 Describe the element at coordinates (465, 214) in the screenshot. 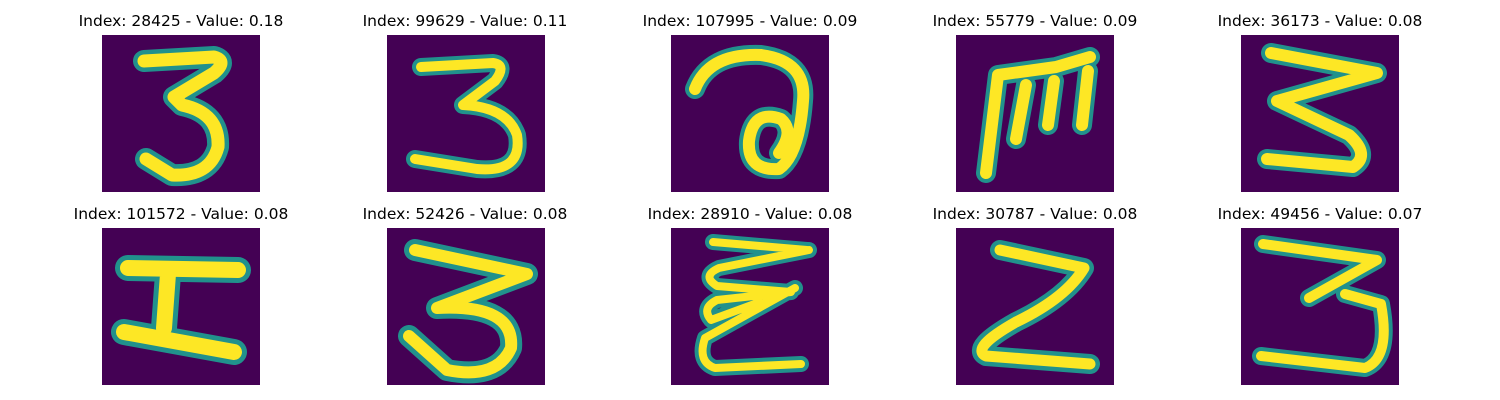

I see `panel-title: Index: 52426 - Value: 0.08` at that location.